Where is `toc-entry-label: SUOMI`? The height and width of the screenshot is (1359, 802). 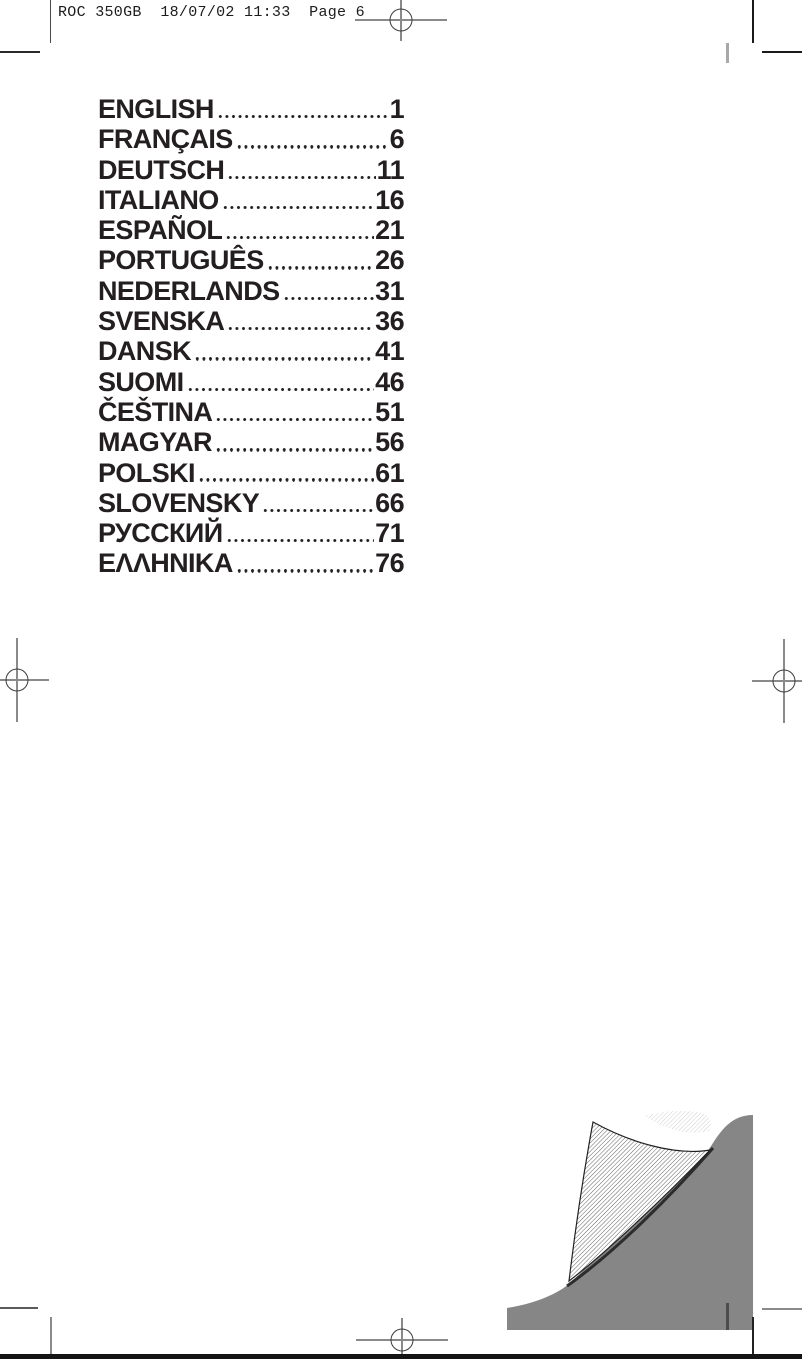 toc-entry-label: SUOMI is located at coordinates (141, 381).